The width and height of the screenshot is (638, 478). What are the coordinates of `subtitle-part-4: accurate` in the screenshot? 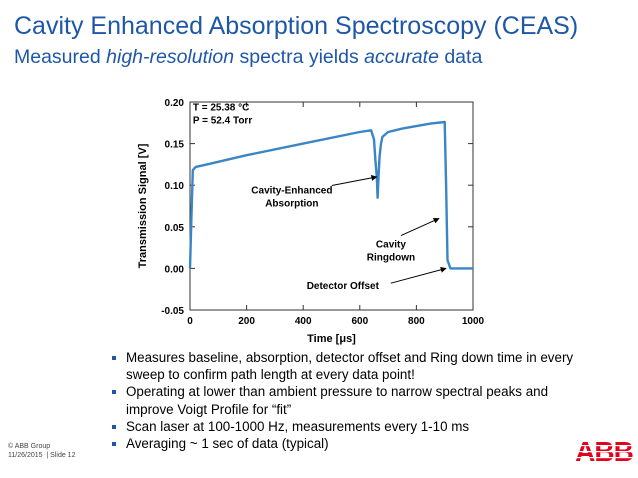 It's located at (401, 57).